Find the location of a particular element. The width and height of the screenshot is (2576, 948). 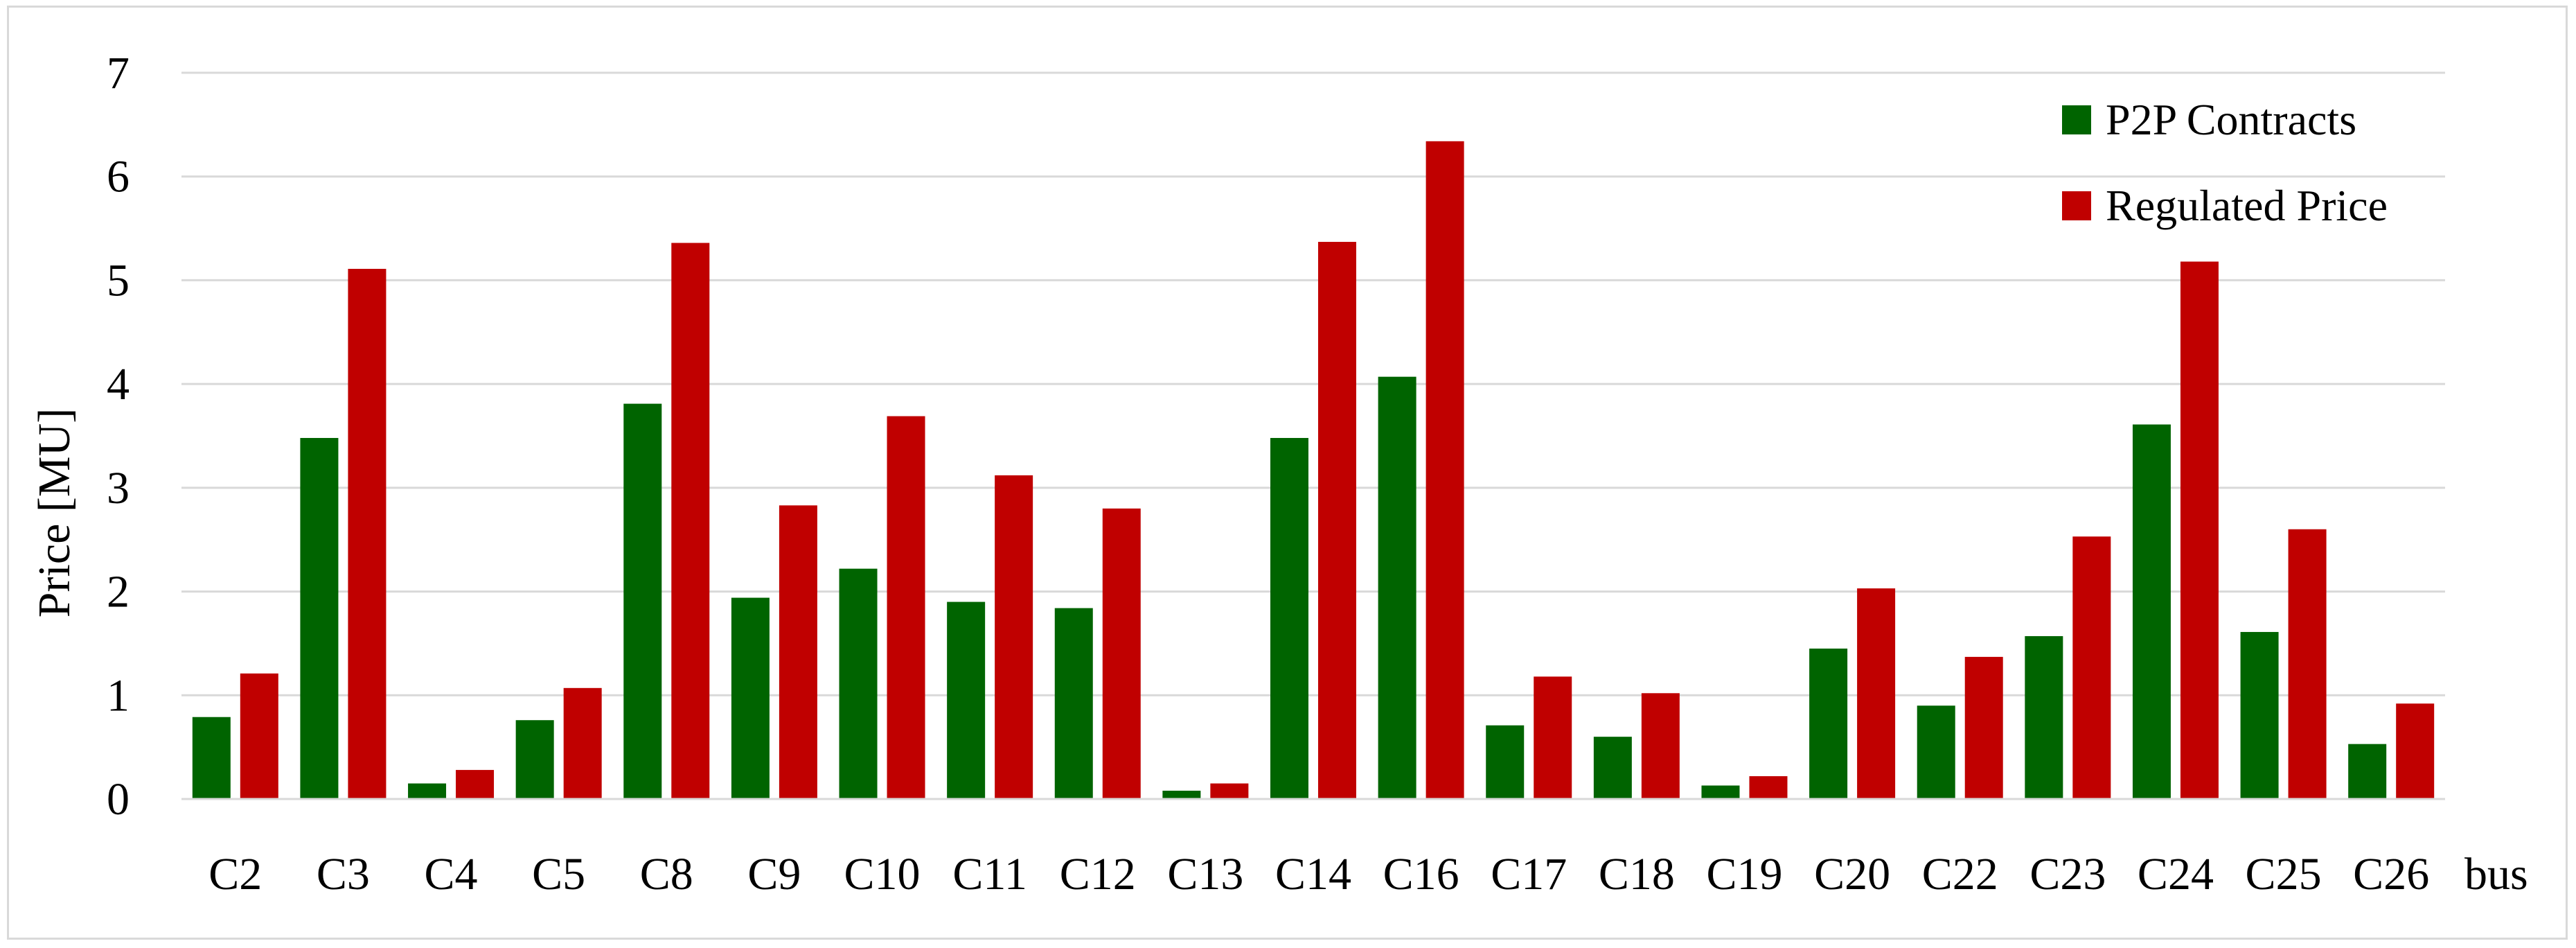

bar-regulated-price-c13 is located at coordinates (1229, 791).